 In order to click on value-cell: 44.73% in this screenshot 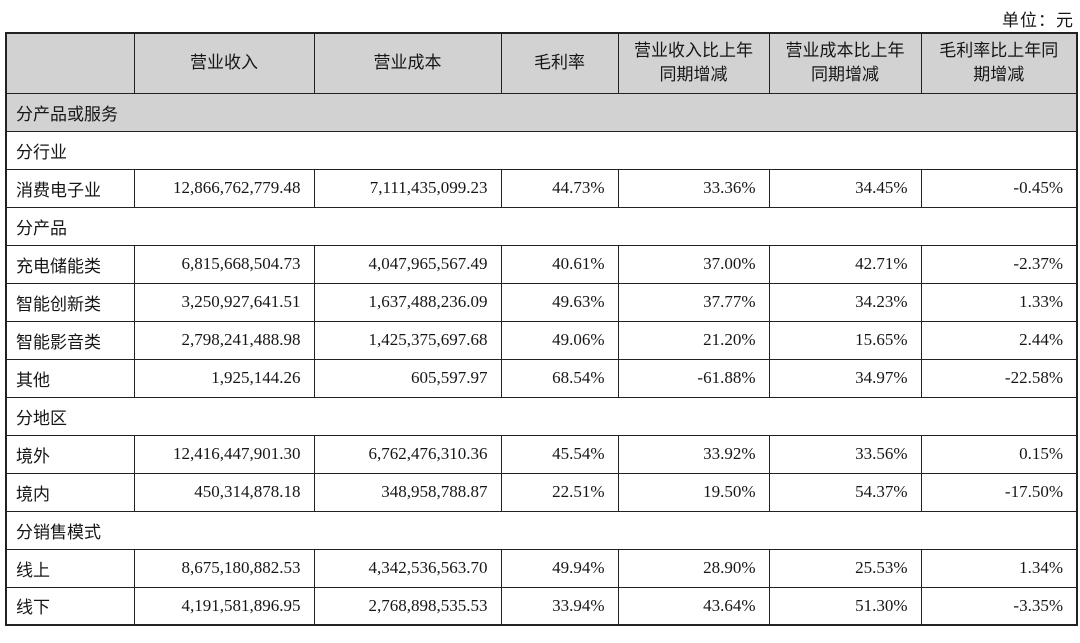, I will do `click(559, 188)`.